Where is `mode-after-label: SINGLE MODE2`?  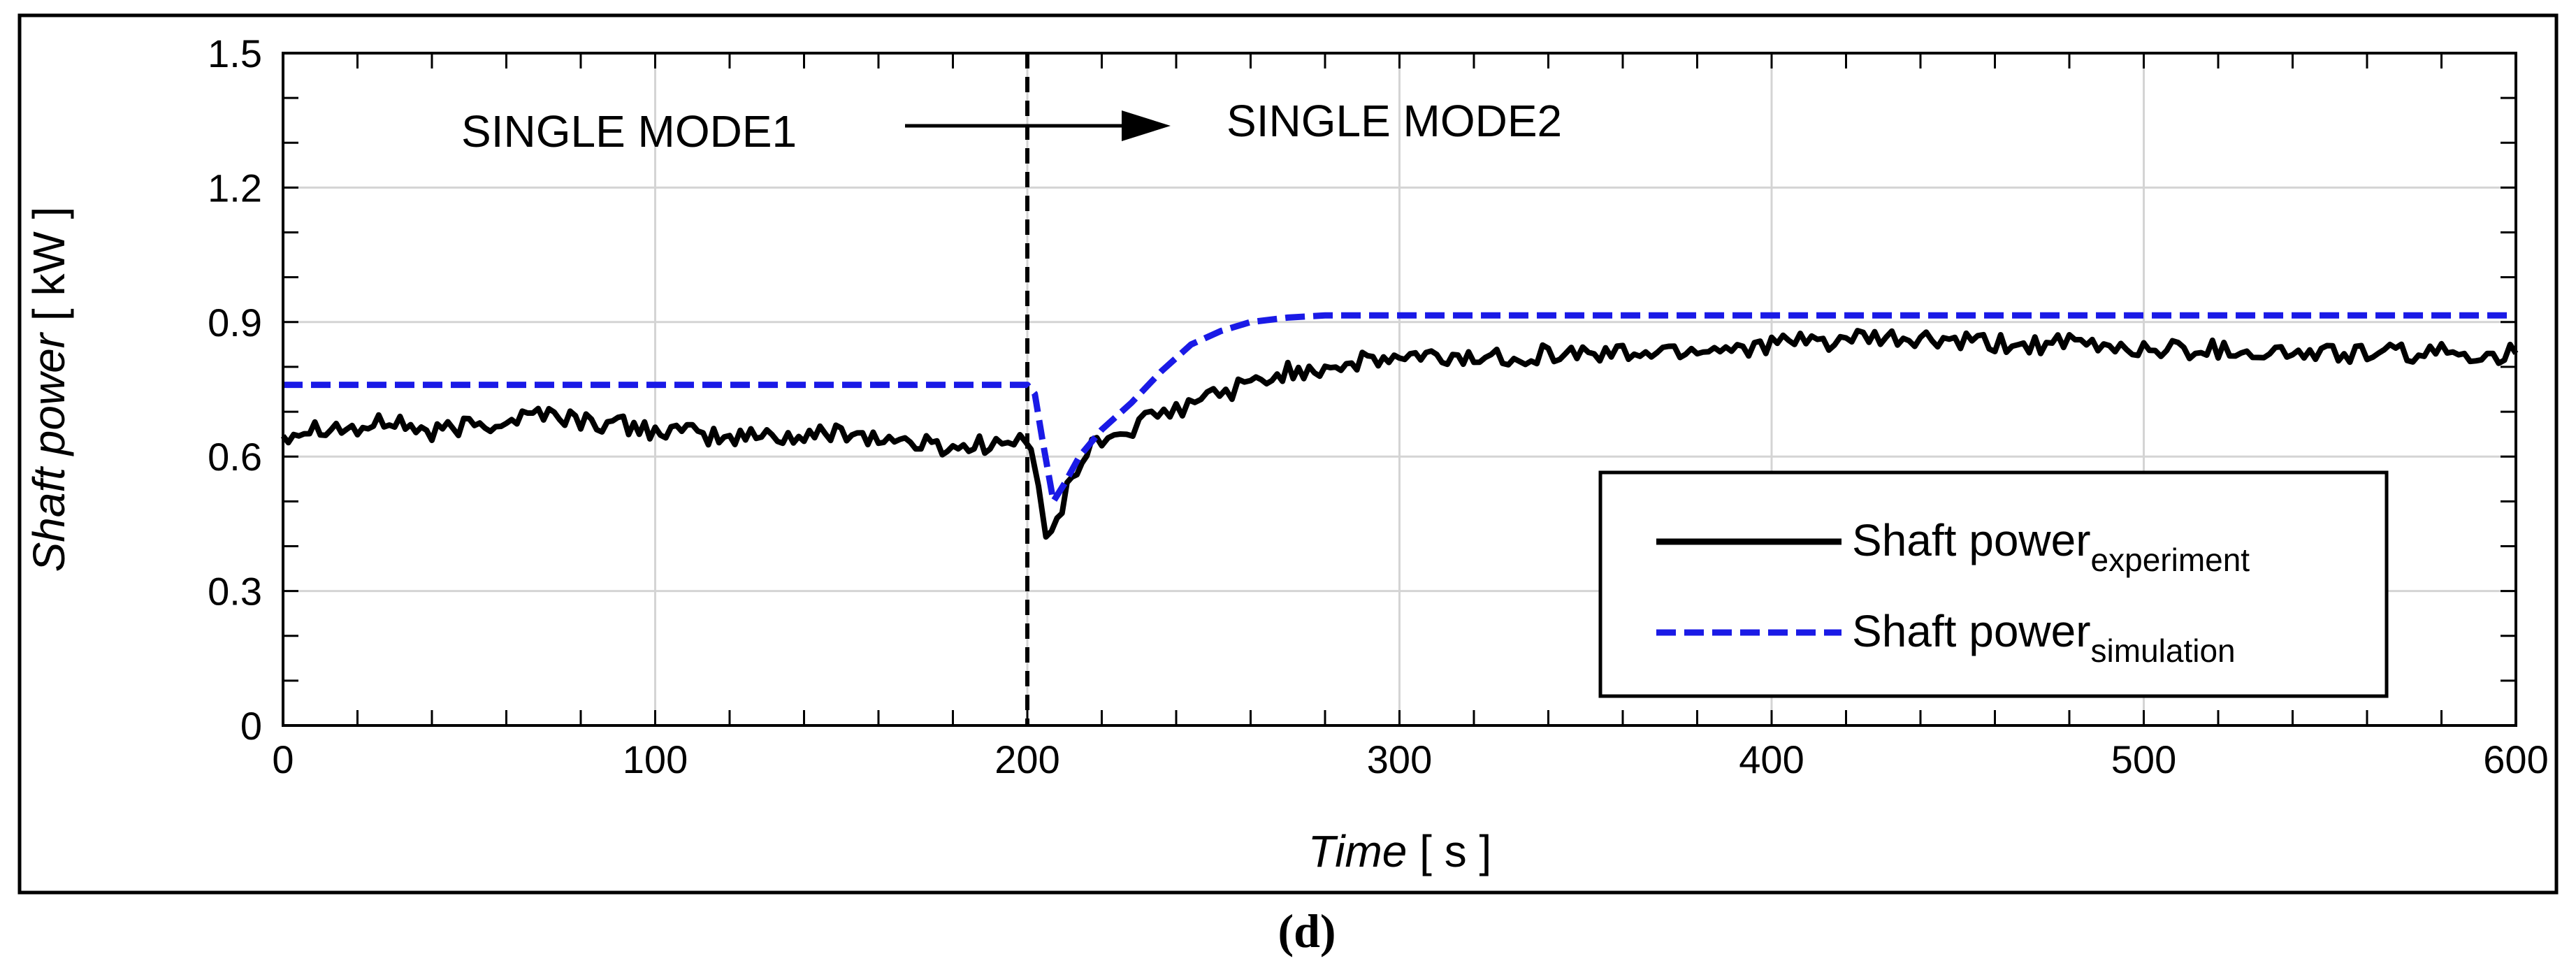 mode-after-label: SINGLE MODE2 is located at coordinates (1394, 121).